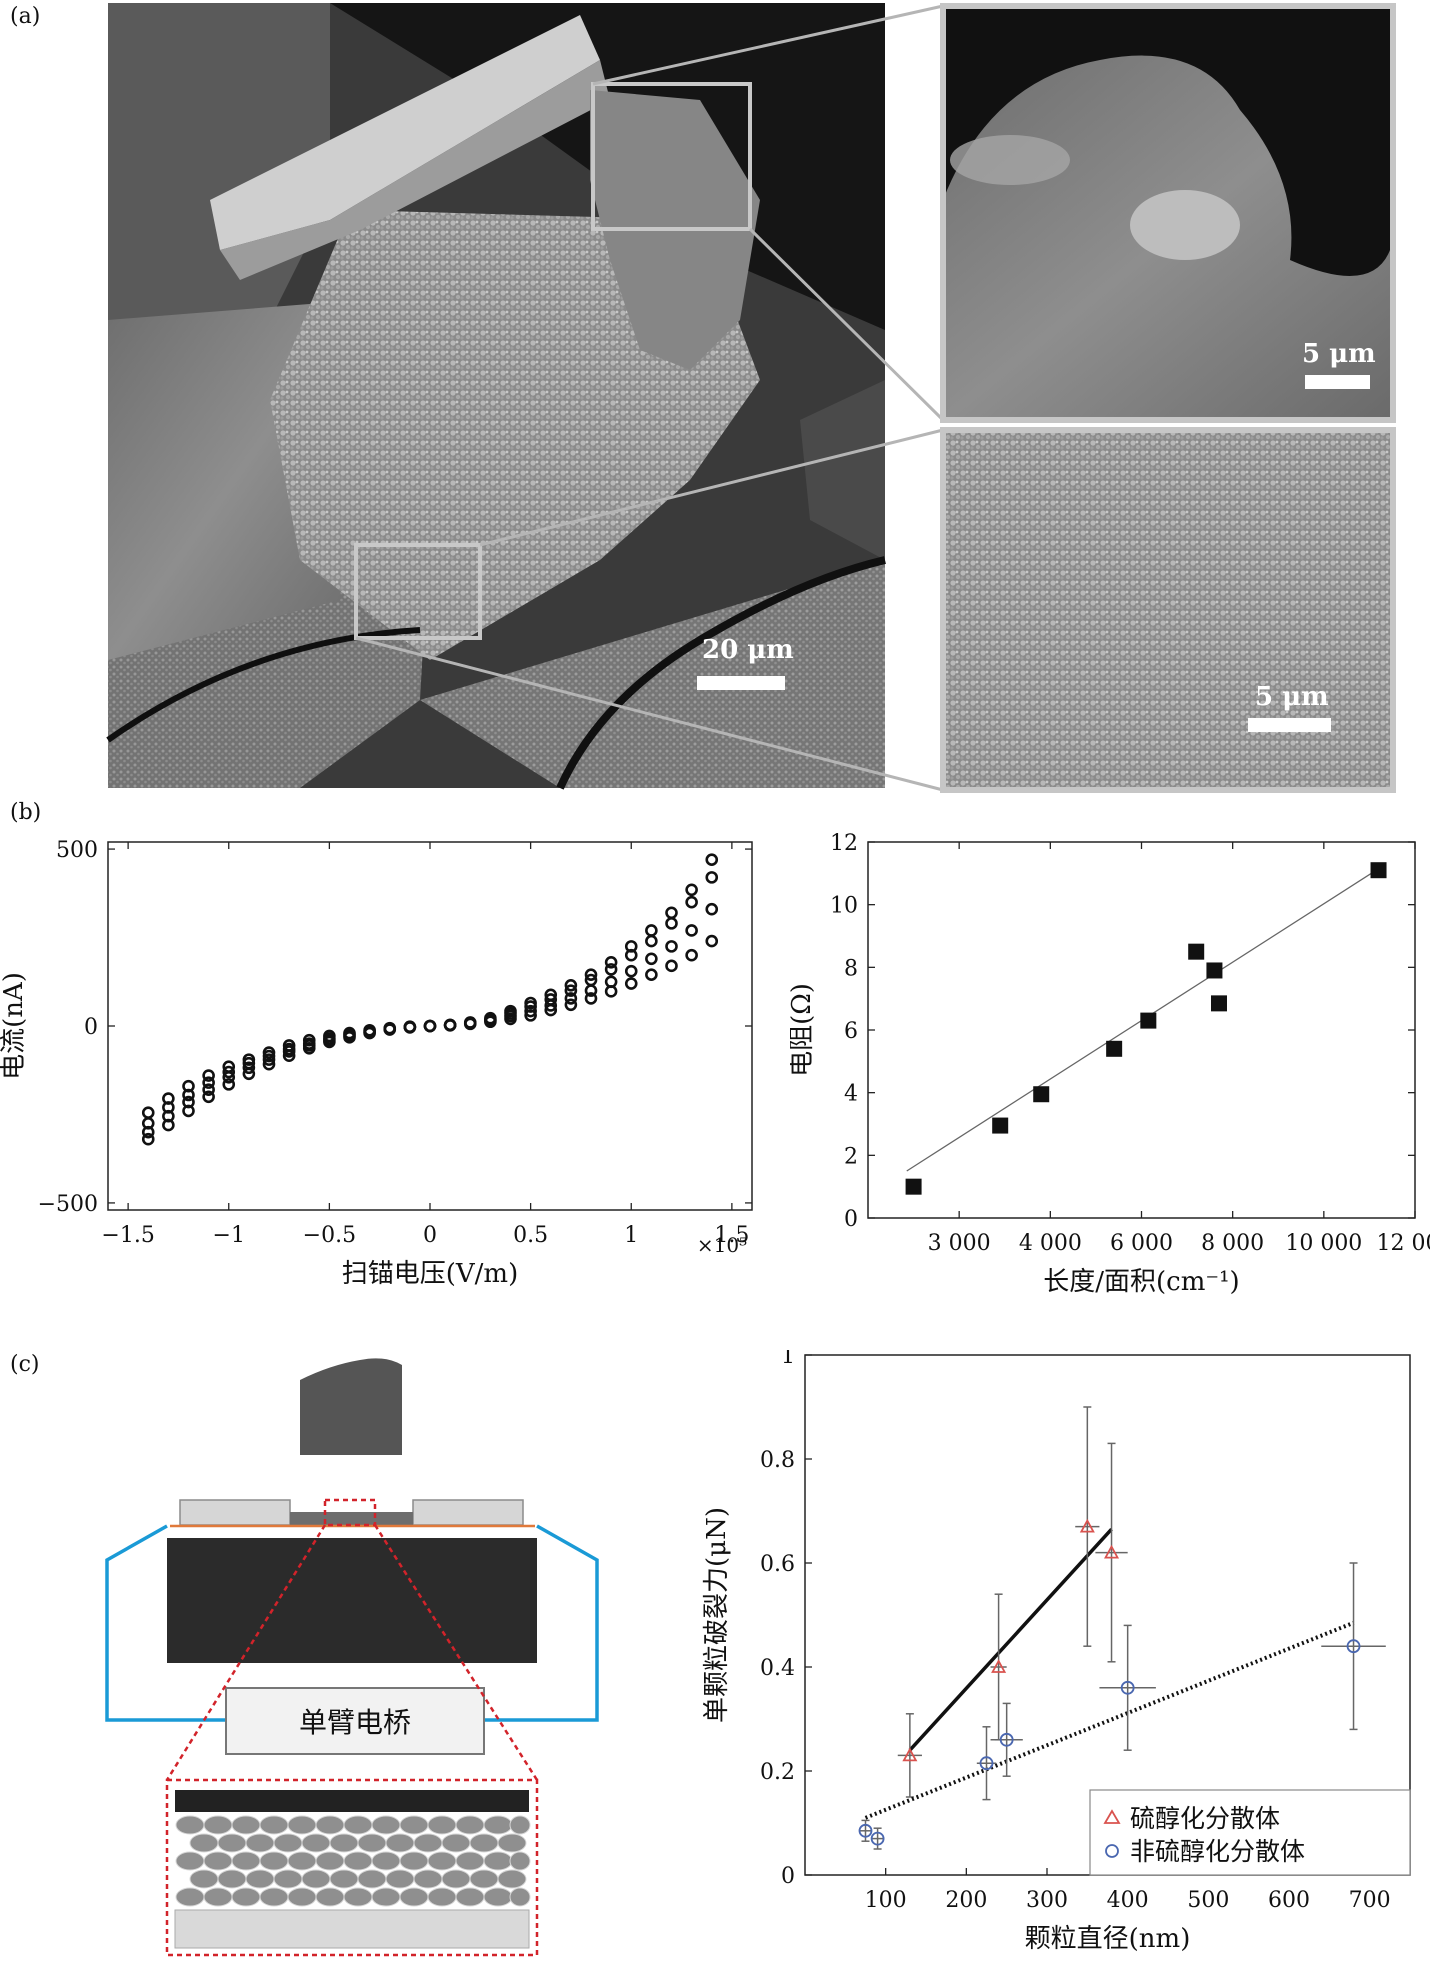 The width and height of the screenshot is (1441, 1963). Describe the element at coordinates (777, 1668) in the screenshot. I see `y-tick-label: 0.4` at that location.